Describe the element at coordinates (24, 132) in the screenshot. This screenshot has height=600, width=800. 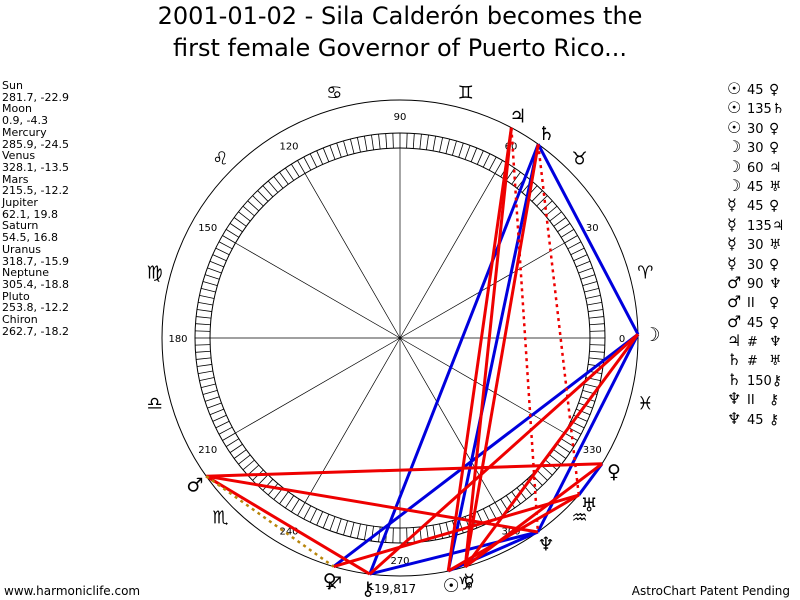
I see `planet-name-mercury: Mercury` at that location.